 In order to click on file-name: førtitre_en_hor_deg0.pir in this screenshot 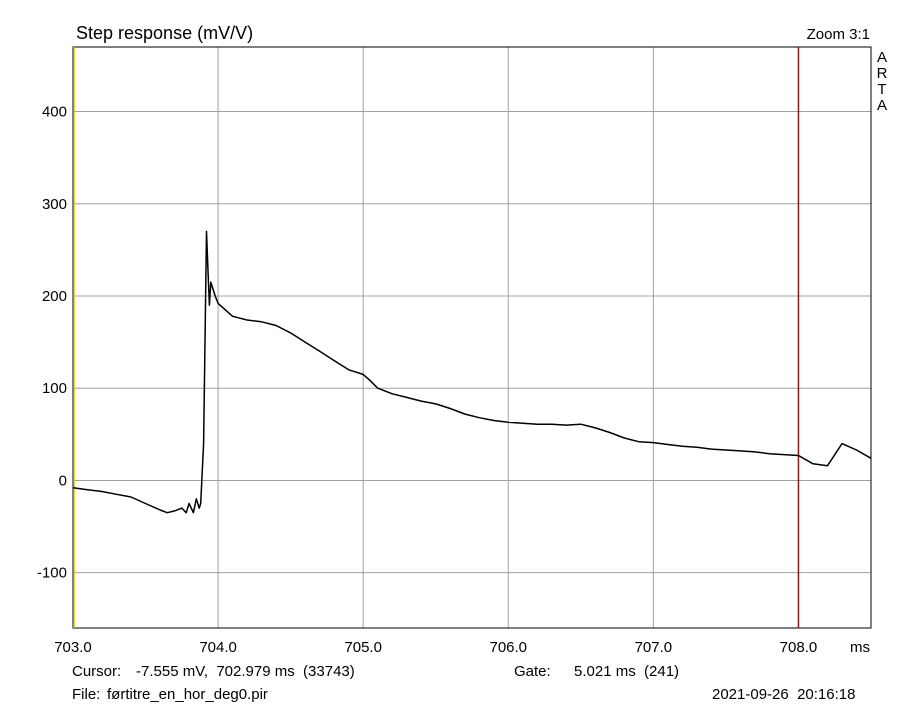, I will do `click(187, 694)`.